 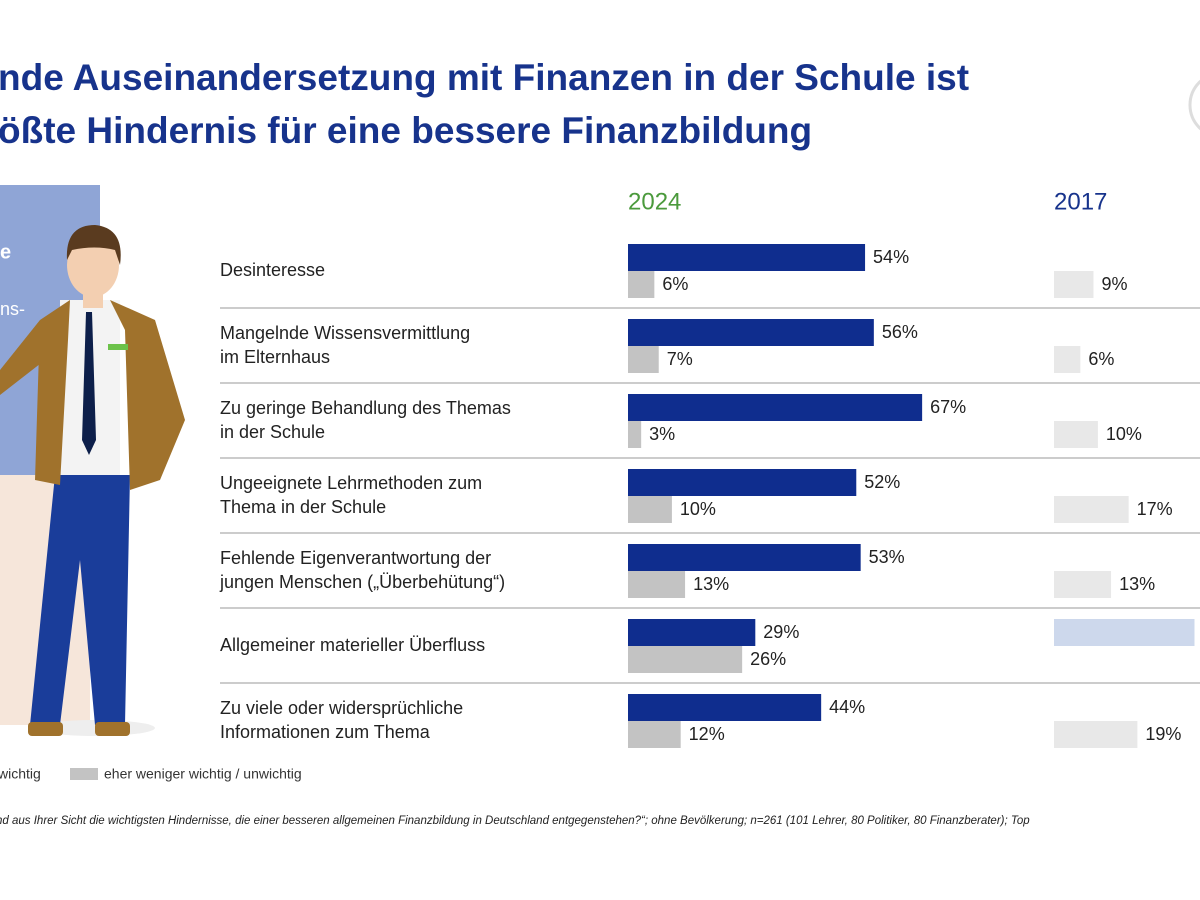 I want to click on legend-label: wichtig, so click(x=20, y=774).